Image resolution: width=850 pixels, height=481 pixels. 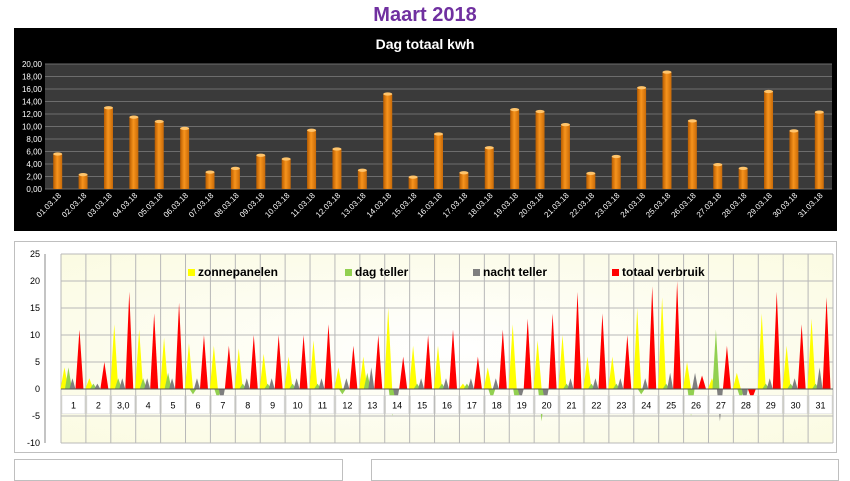 What do you see at coordinates (32, 114) in the screenshot?
I see `chart1-ytick-label: 12,00` at bounding box center [32, 114].